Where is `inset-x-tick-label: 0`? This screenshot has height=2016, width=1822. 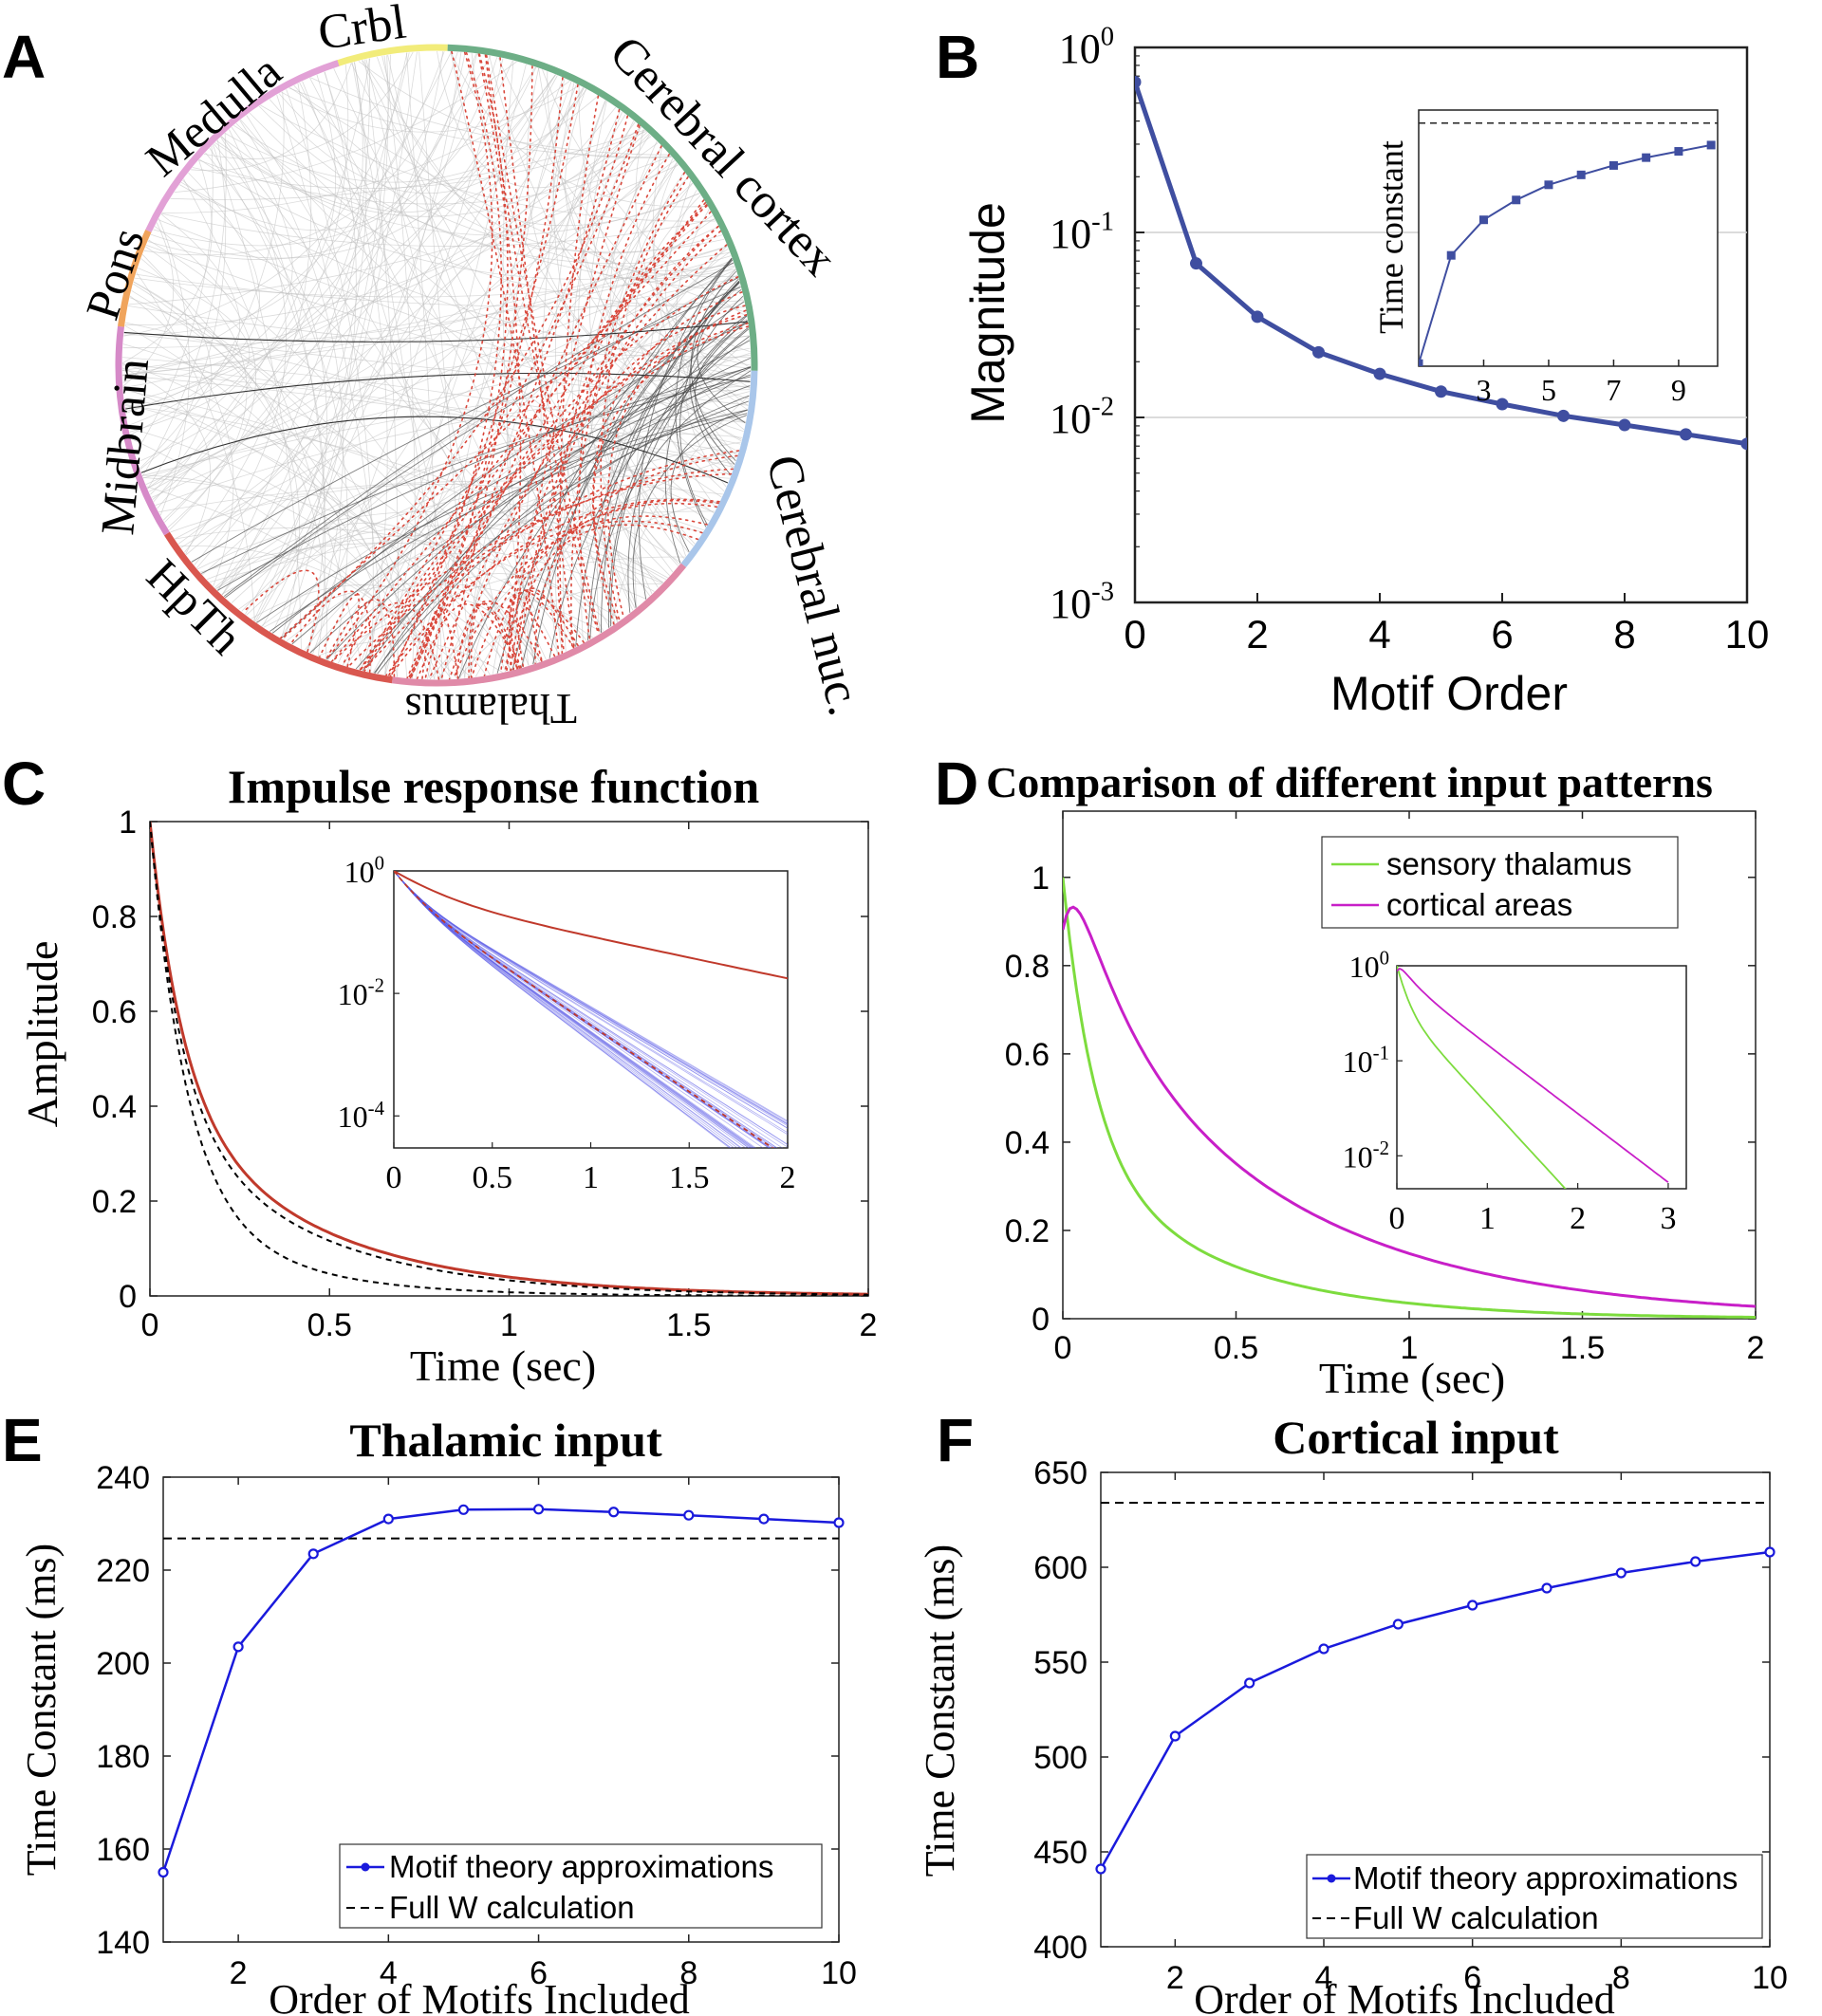 inset-x-tick-label: 0 is located at coordinates (394, 1177).